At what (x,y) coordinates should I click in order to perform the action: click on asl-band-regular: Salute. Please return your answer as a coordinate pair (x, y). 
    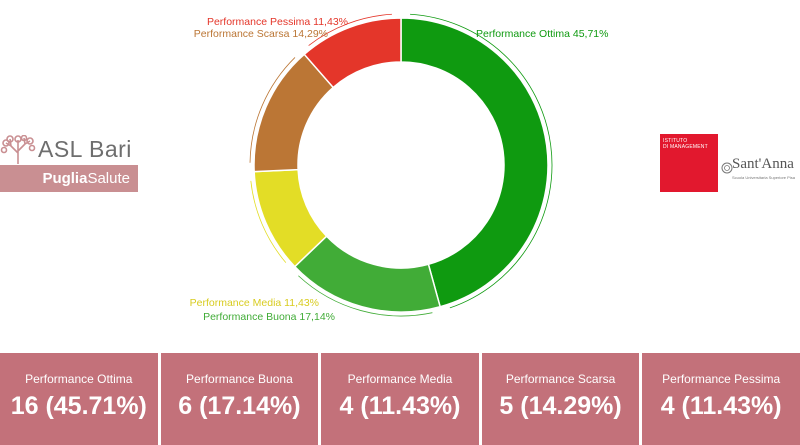
    Looking at the image, I should click on (108, 178).